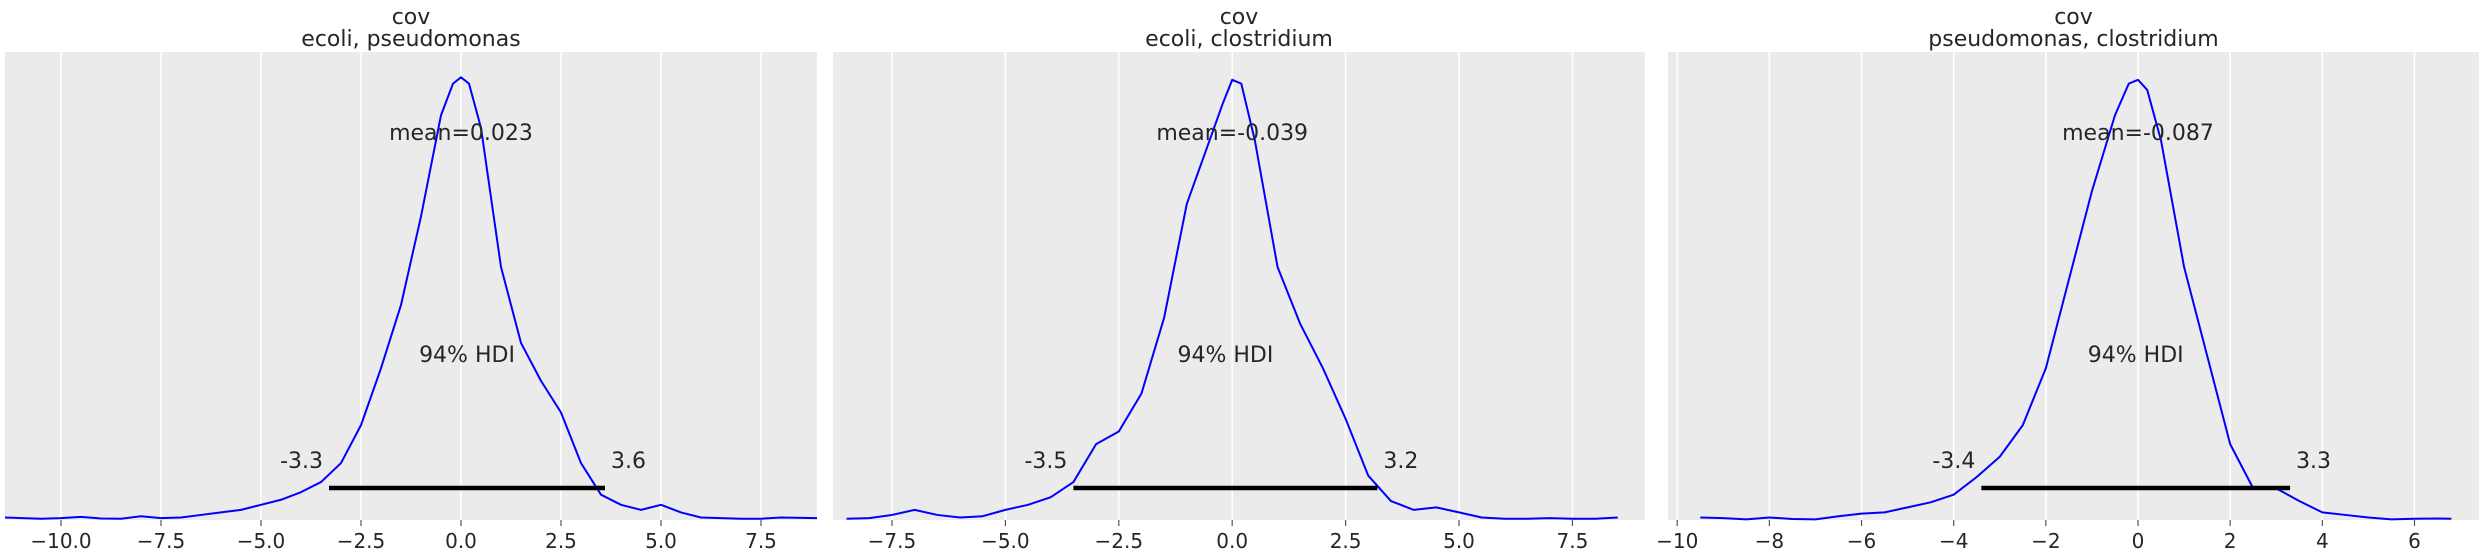  Describe the element at coordinates (1232, 133) in the screenshot. I see `mean-label: mean=-0.039` at that location.